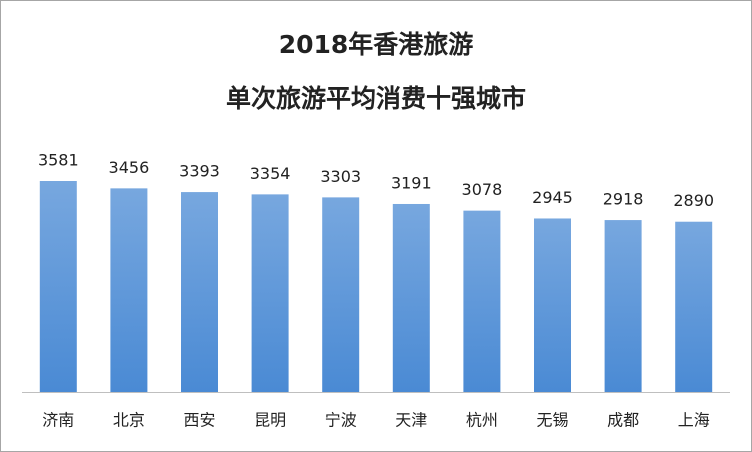 This screenshot has height=452, width=752. What do you see at coordinates (199, 420) in the screenshot?
I see `x-tick-label: 西安` at bounding box center [199, 420].